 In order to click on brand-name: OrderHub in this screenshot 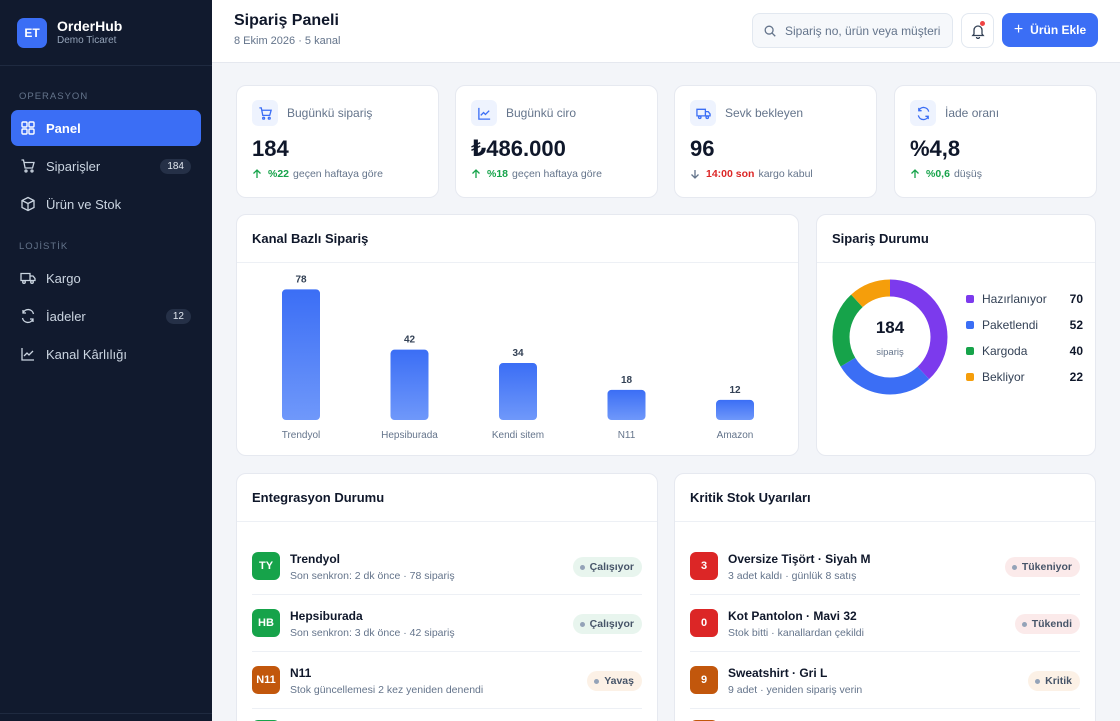, I will do `click(90, 26)`.